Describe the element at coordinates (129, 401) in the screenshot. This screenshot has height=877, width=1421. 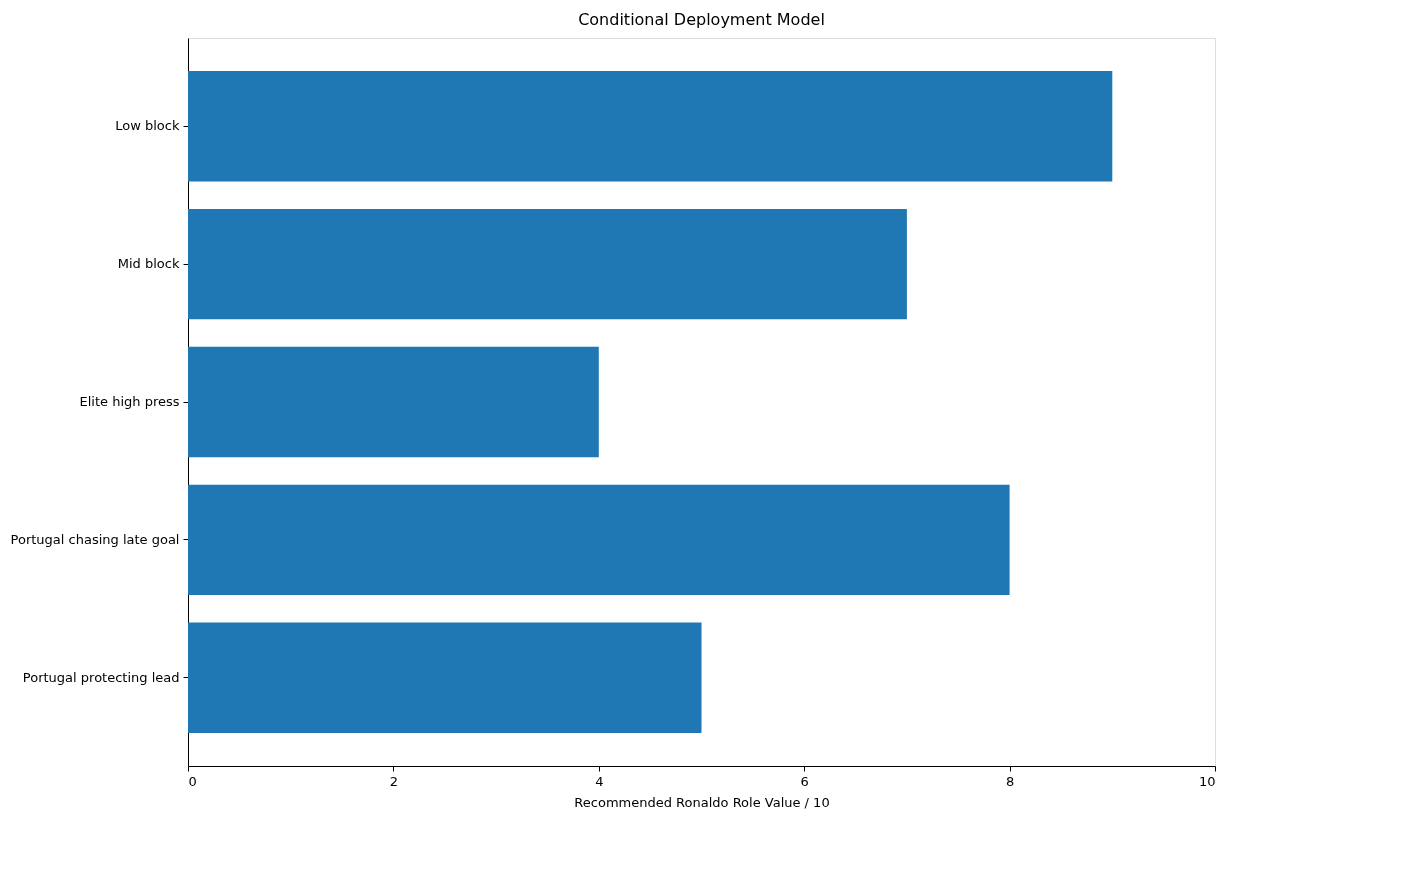
I see `y-tick-label: Elite high press` at that location.